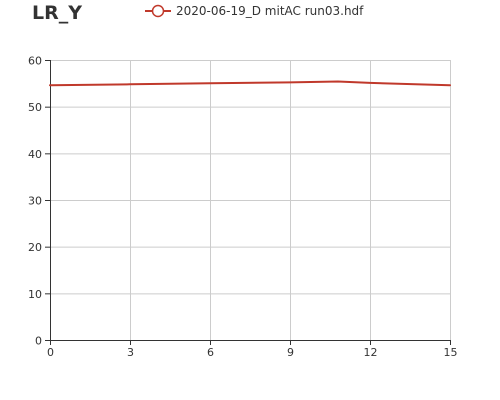 The image size is (500, 400). Describe the element at coordinates (57, 13) in the screenshot. I see `chart-title: LR_Y` at that location.